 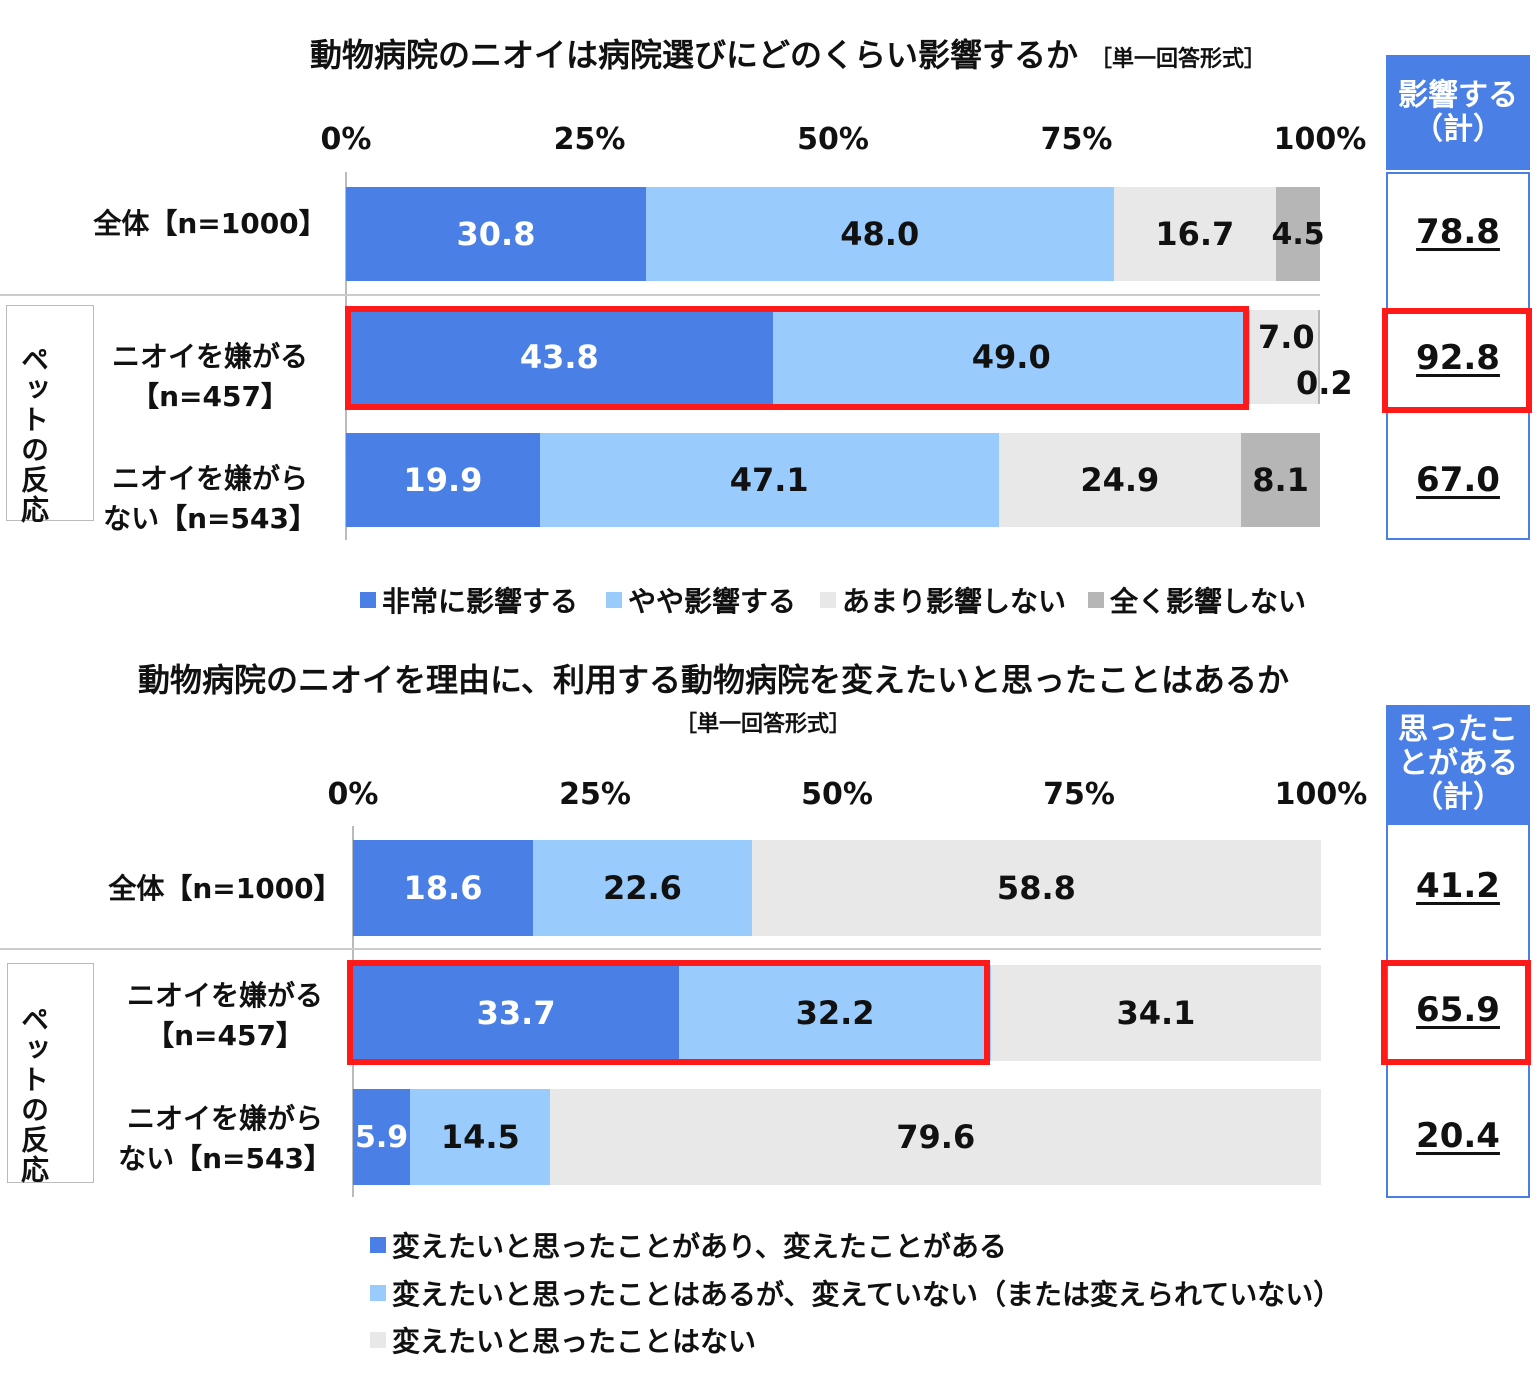 What do you see at coordinates (769, 480) in the screenshot?
I see `chart1-bar-segment: 47.1` at bounding box center [769, 480].